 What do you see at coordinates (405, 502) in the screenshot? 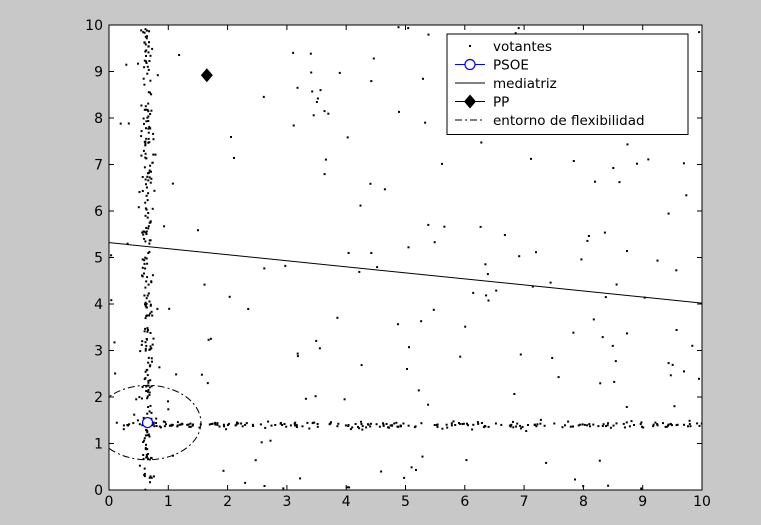
I see `x-tick-label: 5` at bounding box center [405, 502].